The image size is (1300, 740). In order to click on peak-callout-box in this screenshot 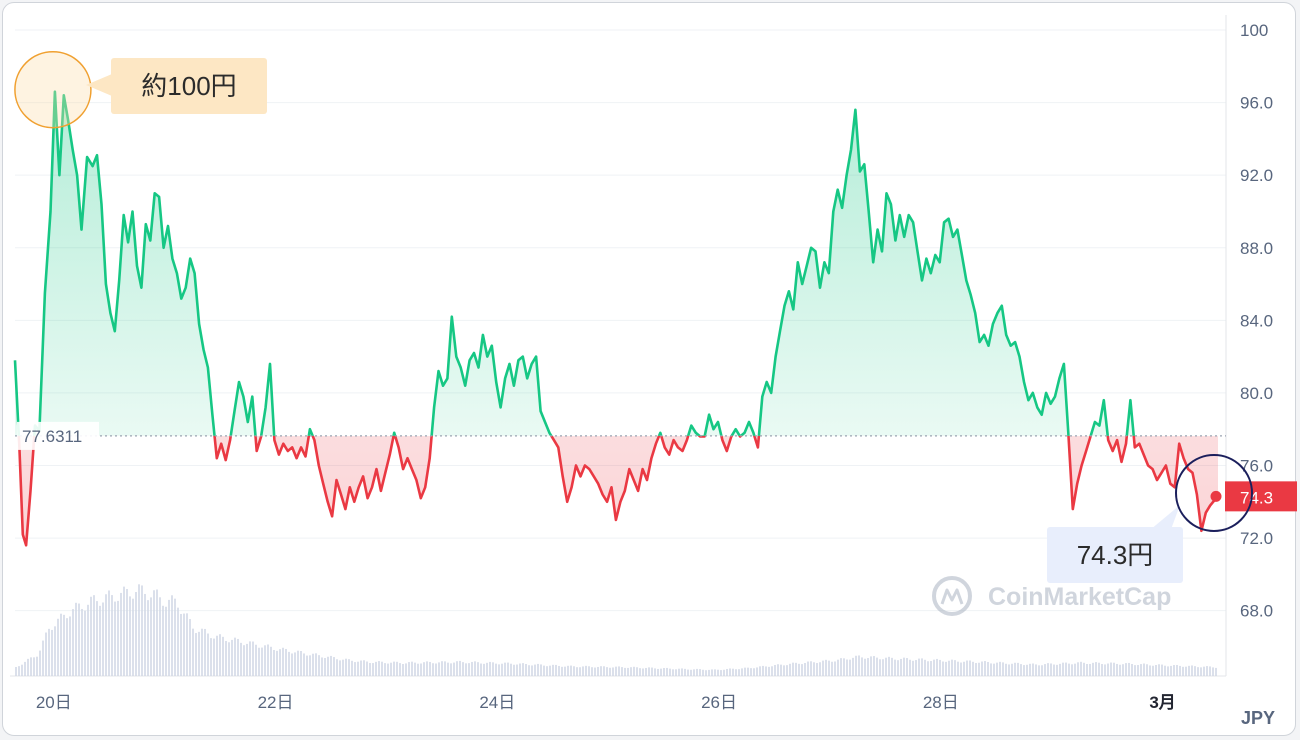, I will do `click(189, 86)`.